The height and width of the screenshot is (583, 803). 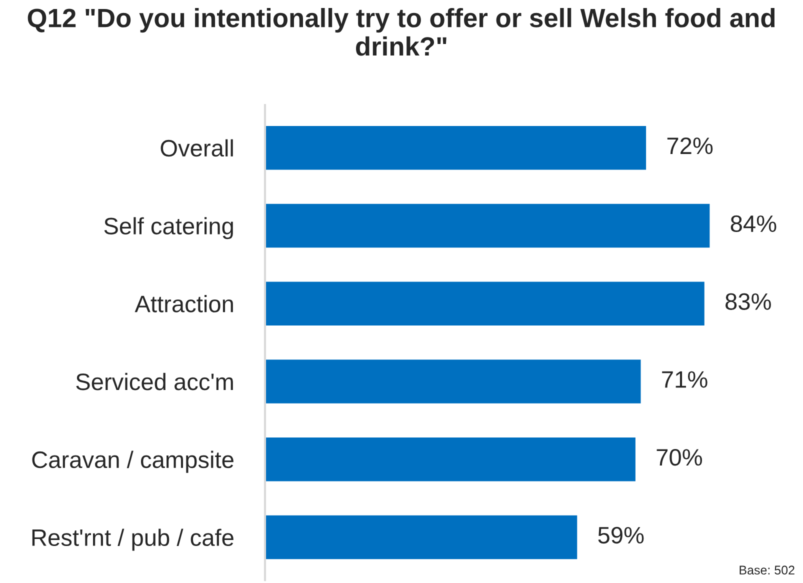 I want to click on y-tick-label: Serviced acc'm, so click(x=154, y=381).